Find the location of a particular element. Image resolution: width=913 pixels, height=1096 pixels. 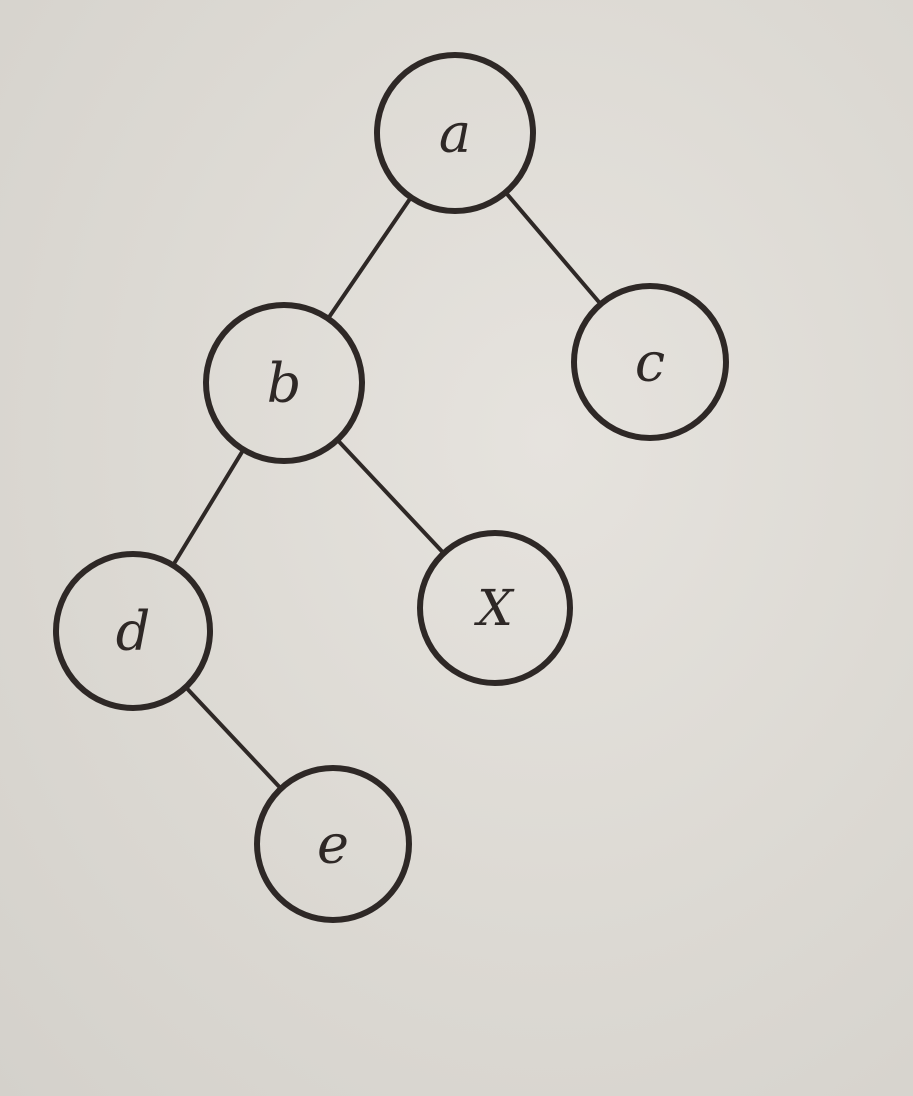

node-circle-b is located at coordinates (284, 383).